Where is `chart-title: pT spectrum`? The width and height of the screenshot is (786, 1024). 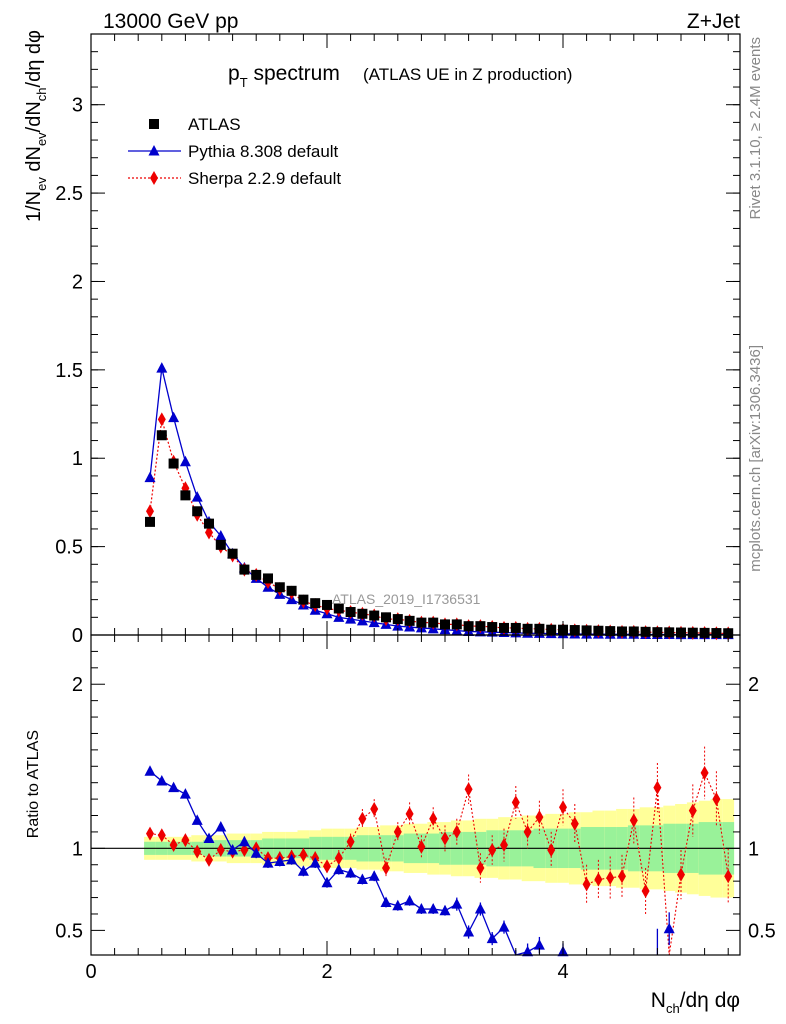 chart-title: pT spectrum is located at coordinates (284, 76).